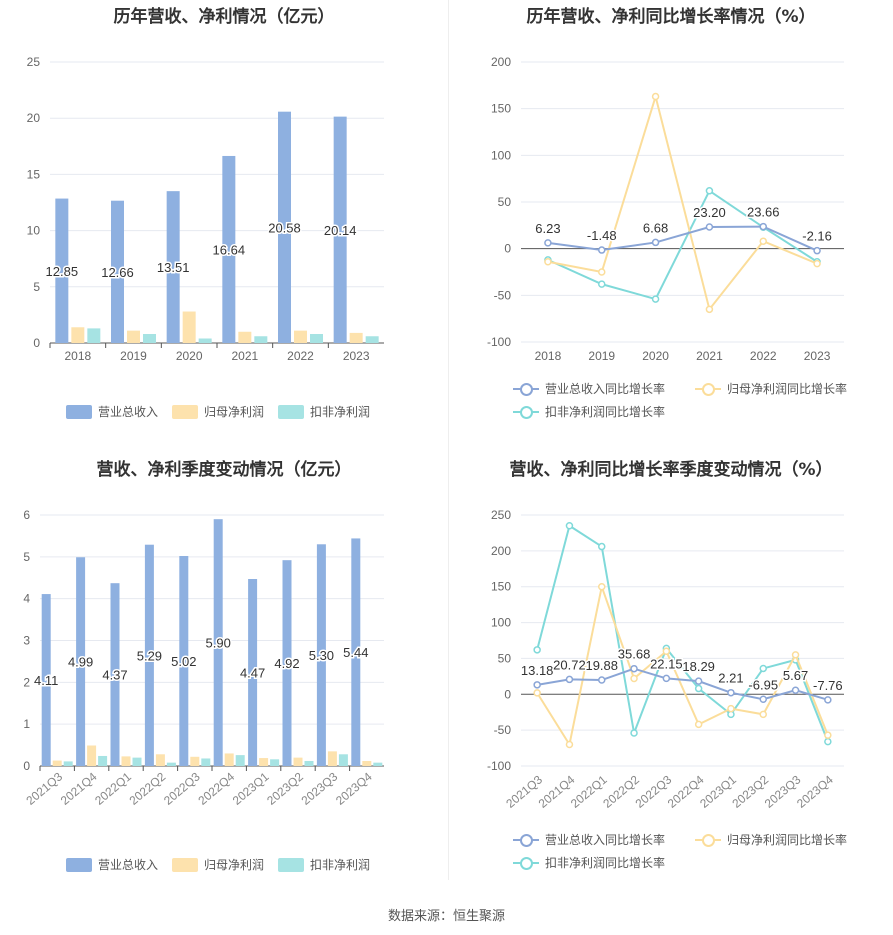  Describe the element at coordinates (356, 356) in the screenshot. I see `x-tick-label: 2023` at that location.